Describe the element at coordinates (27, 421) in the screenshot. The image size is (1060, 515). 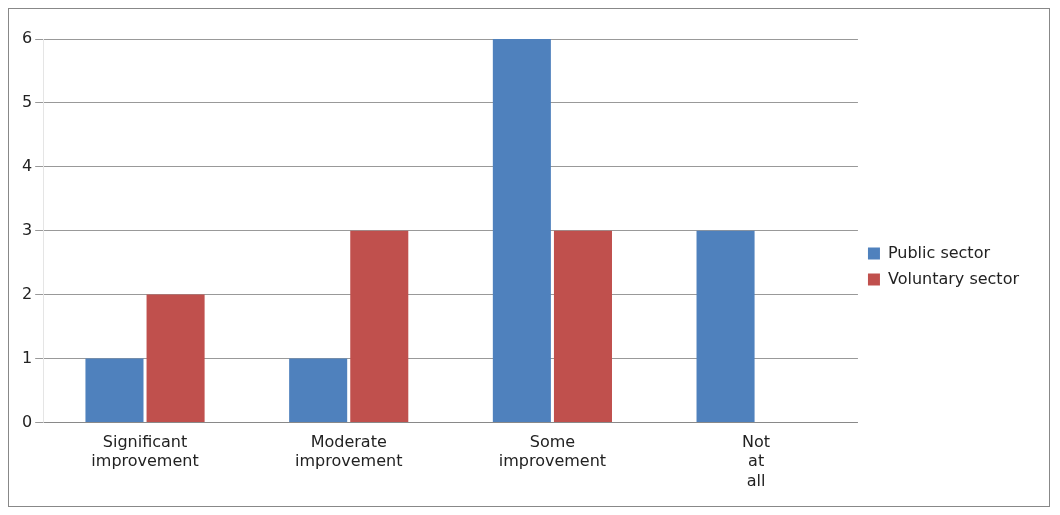
I see `y-tick-label: 0` at that location.